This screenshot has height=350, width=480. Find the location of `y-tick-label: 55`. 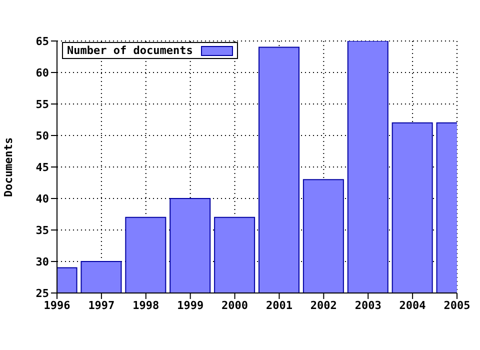

y-tick-label: 55 is located at coordinates (42, 104).